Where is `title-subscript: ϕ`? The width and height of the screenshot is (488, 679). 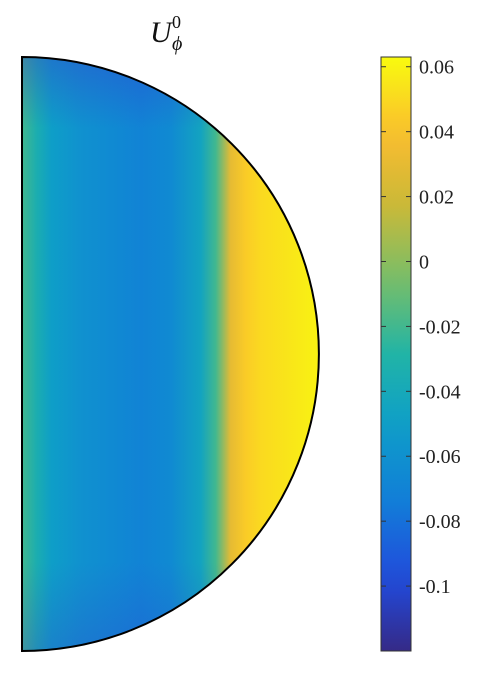 title-subscript: ϕ is located at coordinates (177, 44).